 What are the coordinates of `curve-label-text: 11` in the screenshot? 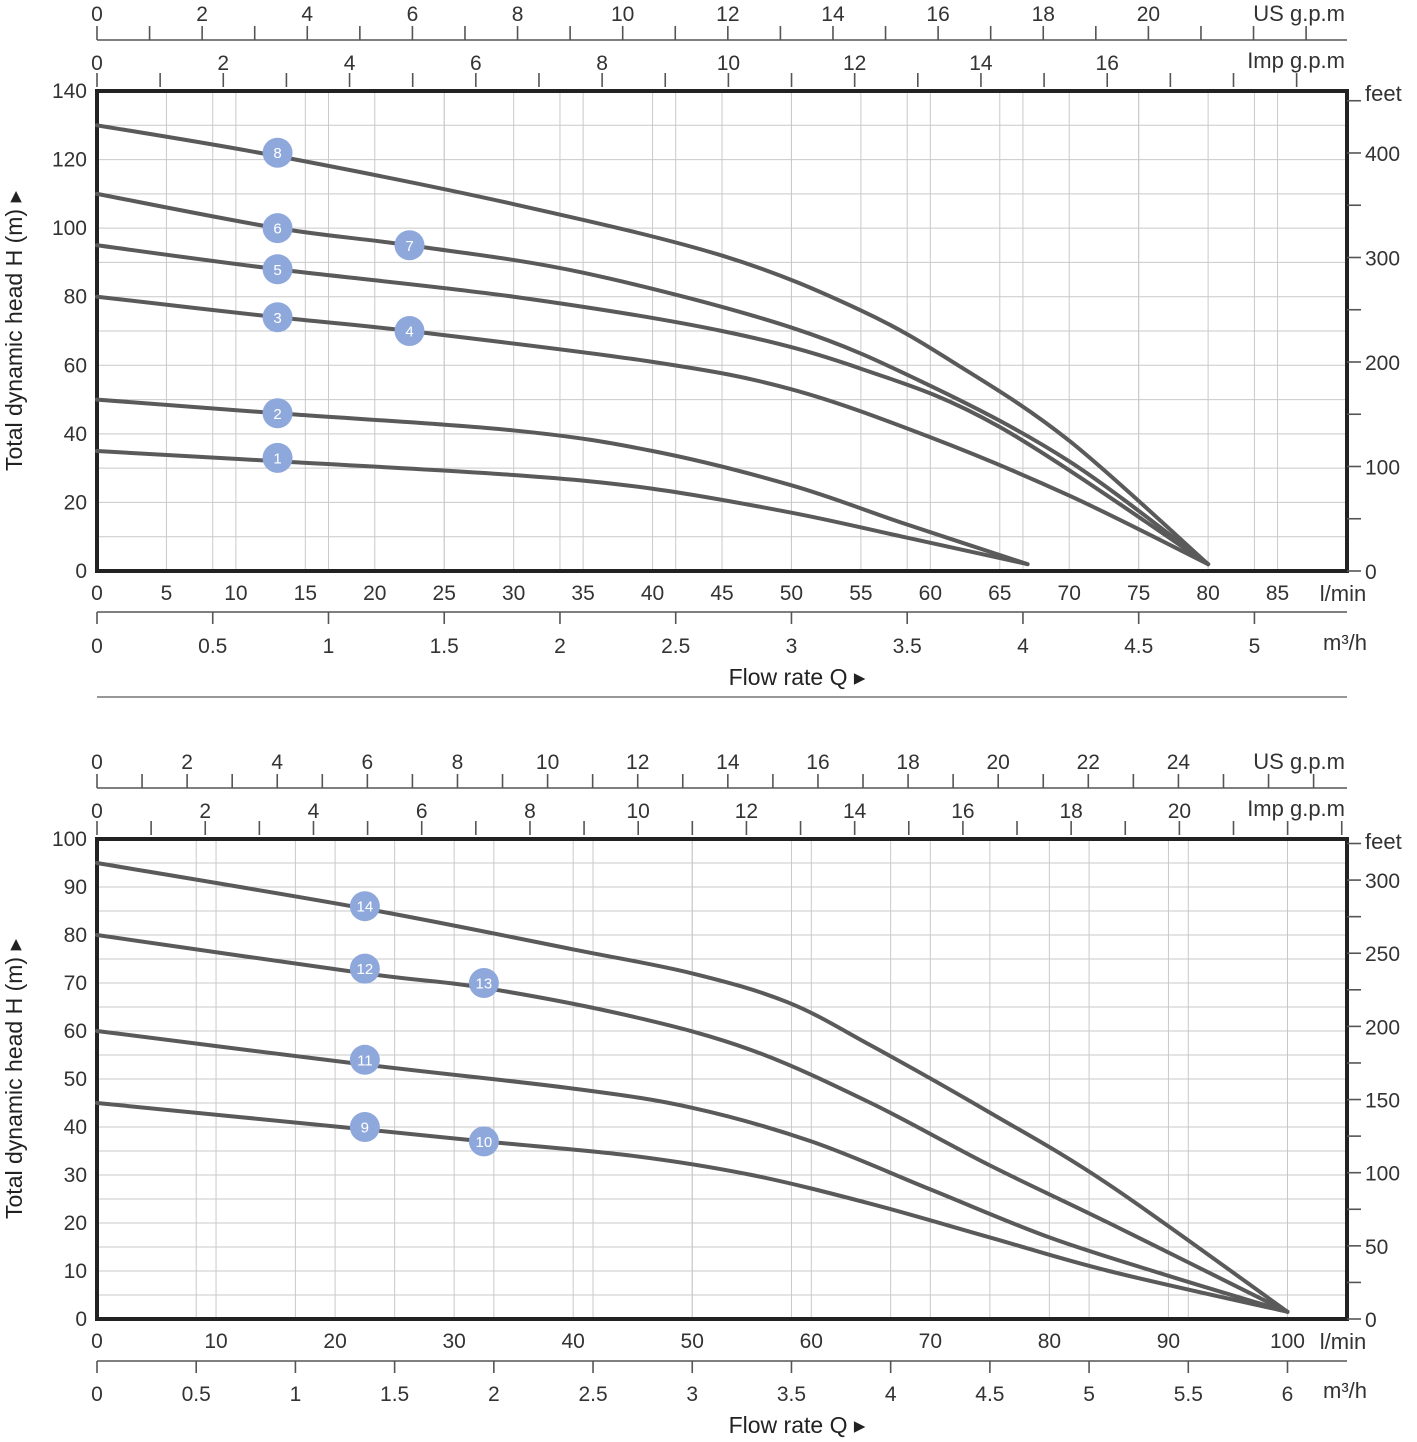 It's located at (365, 1060).